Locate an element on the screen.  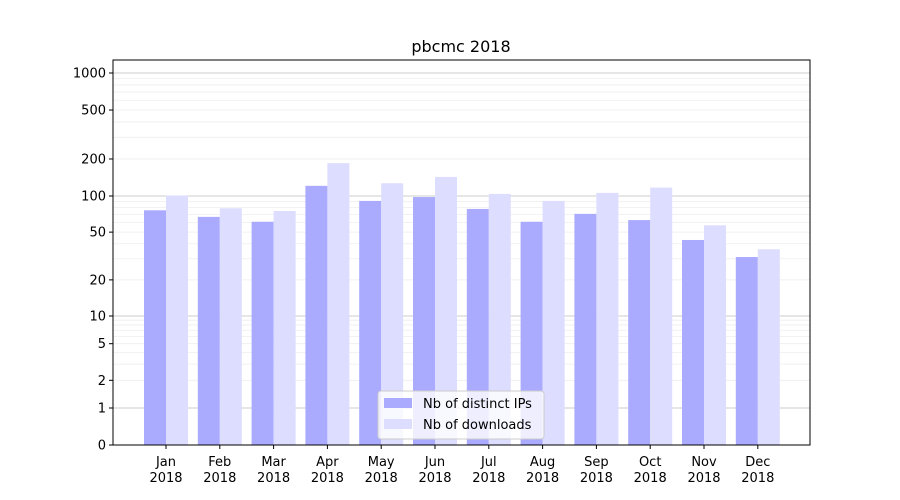
y-tick-label: 500 is located at coordinates (93, 111).